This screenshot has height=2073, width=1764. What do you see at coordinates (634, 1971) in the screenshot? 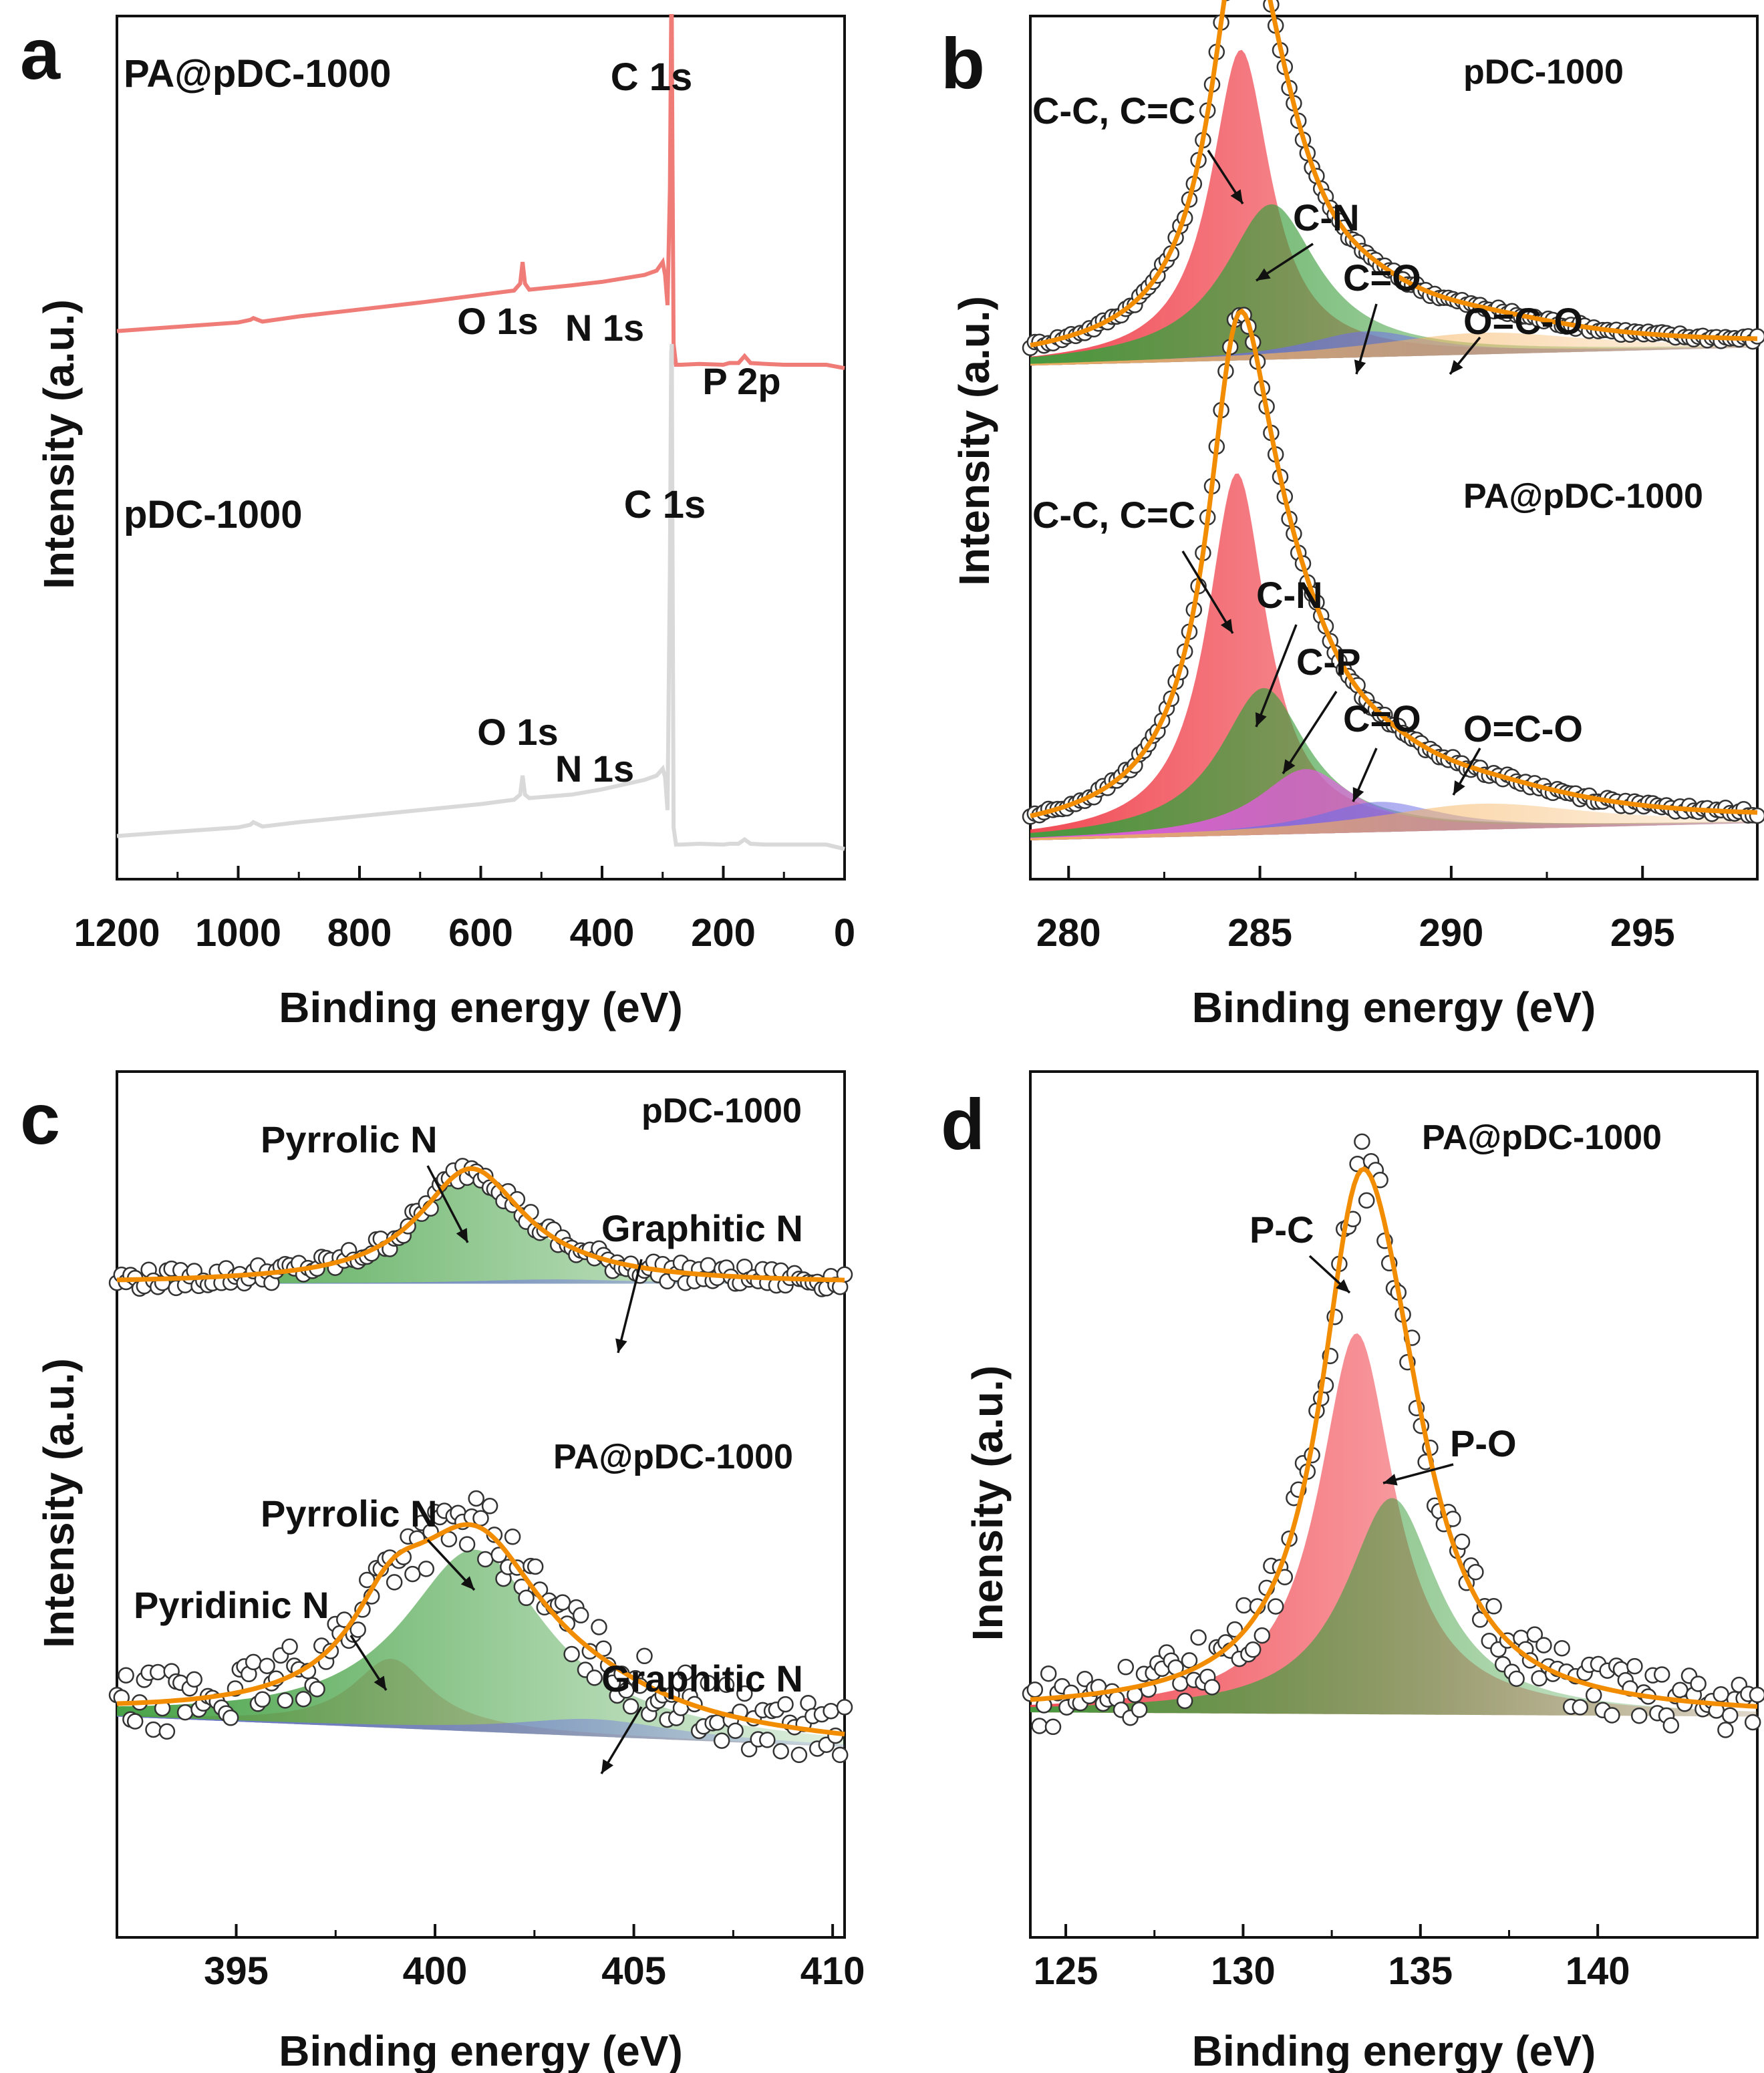
I see `x-tick-label: 405` at bounding box center [634, 1971].